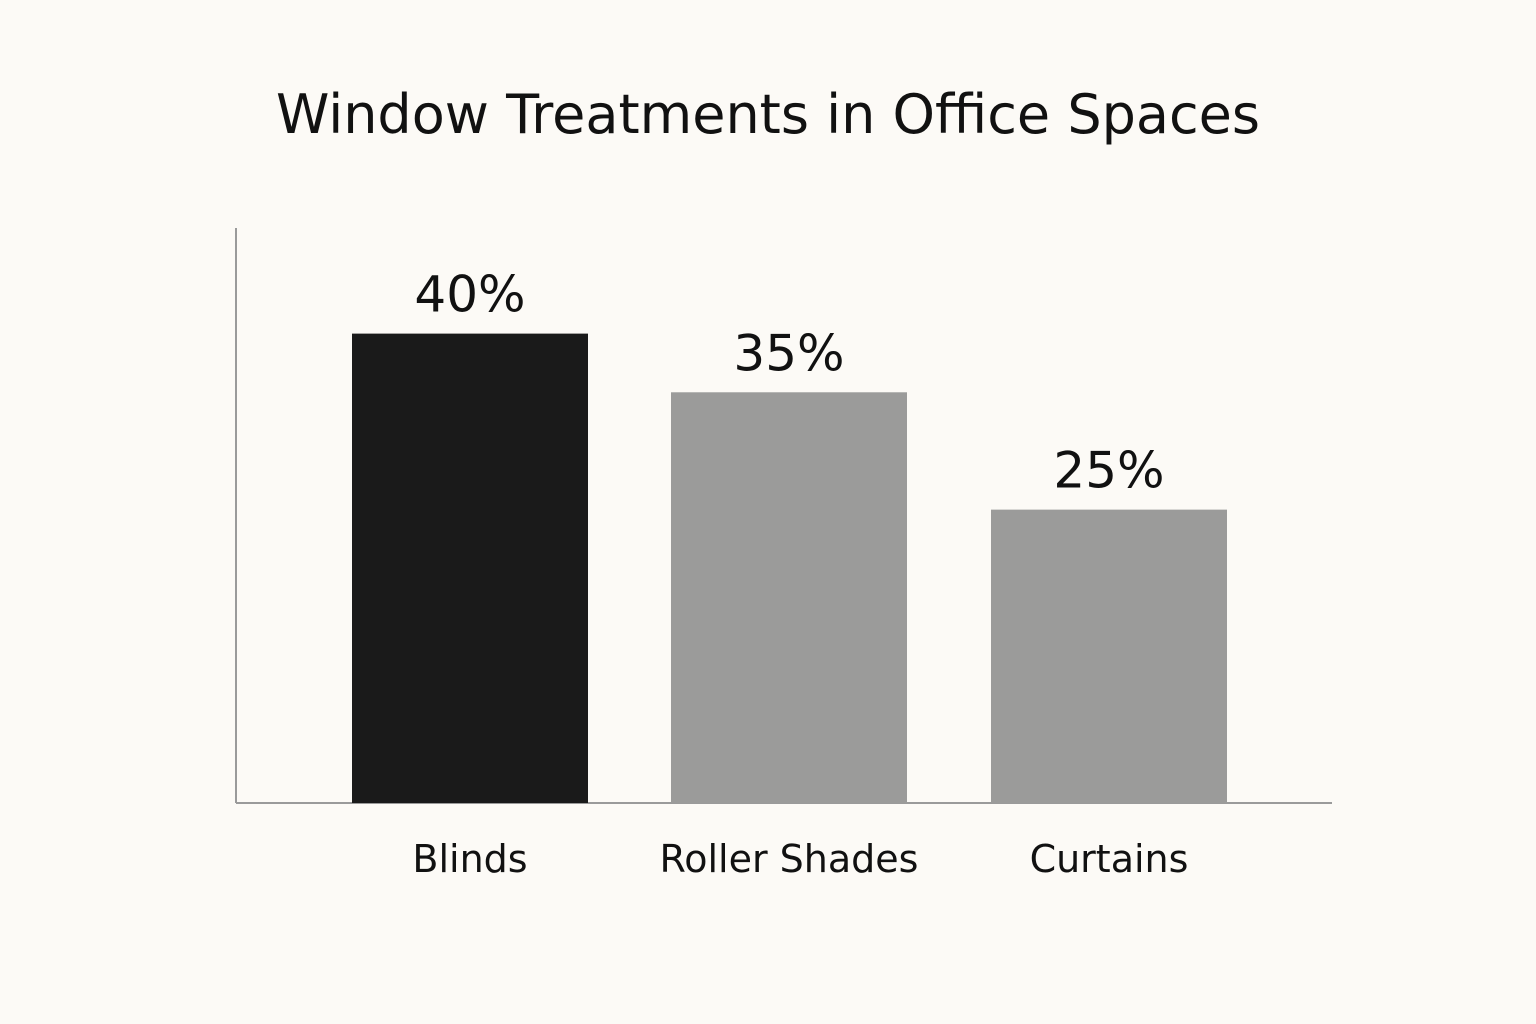 The height and width of the screenshot is (1024, 1536). Describe the element at coordinates (1109, 656) in the screenshot. I see `bar-curtains` at that location.